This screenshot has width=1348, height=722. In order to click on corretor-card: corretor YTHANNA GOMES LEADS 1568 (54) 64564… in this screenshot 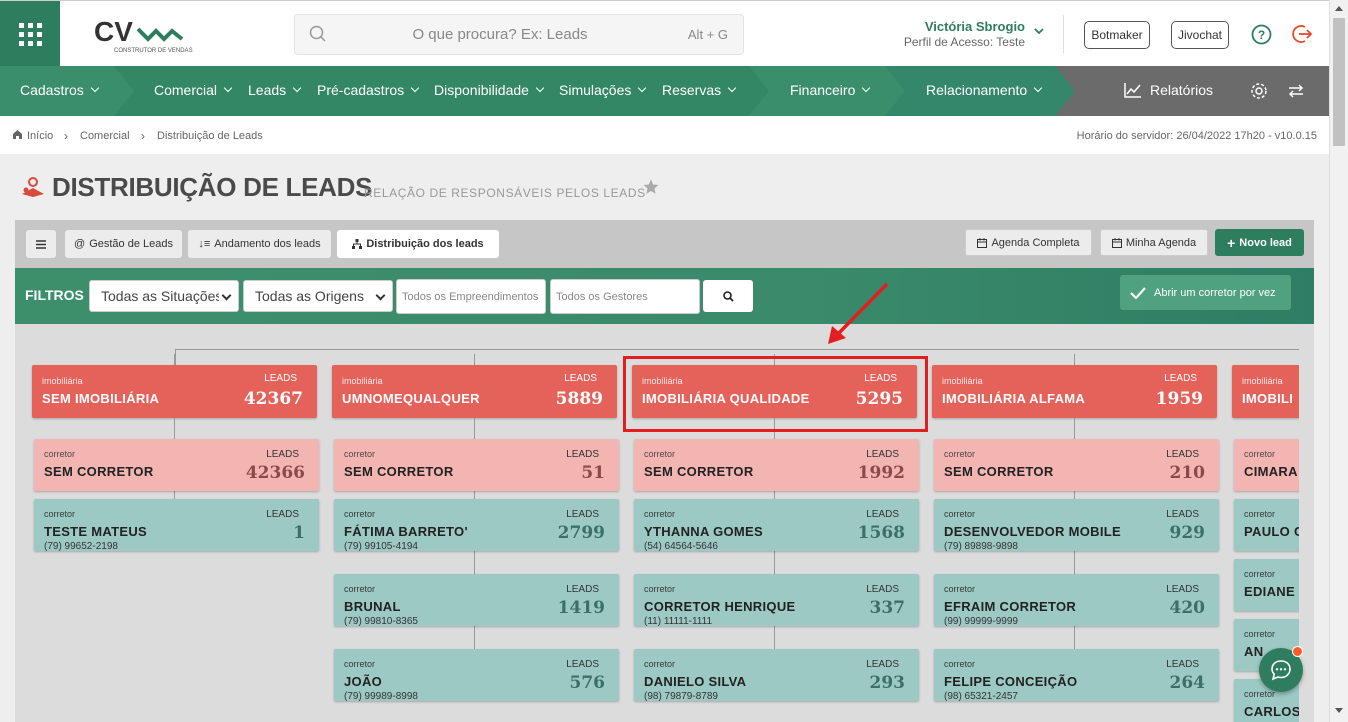, I will do `click(776, 525)`.